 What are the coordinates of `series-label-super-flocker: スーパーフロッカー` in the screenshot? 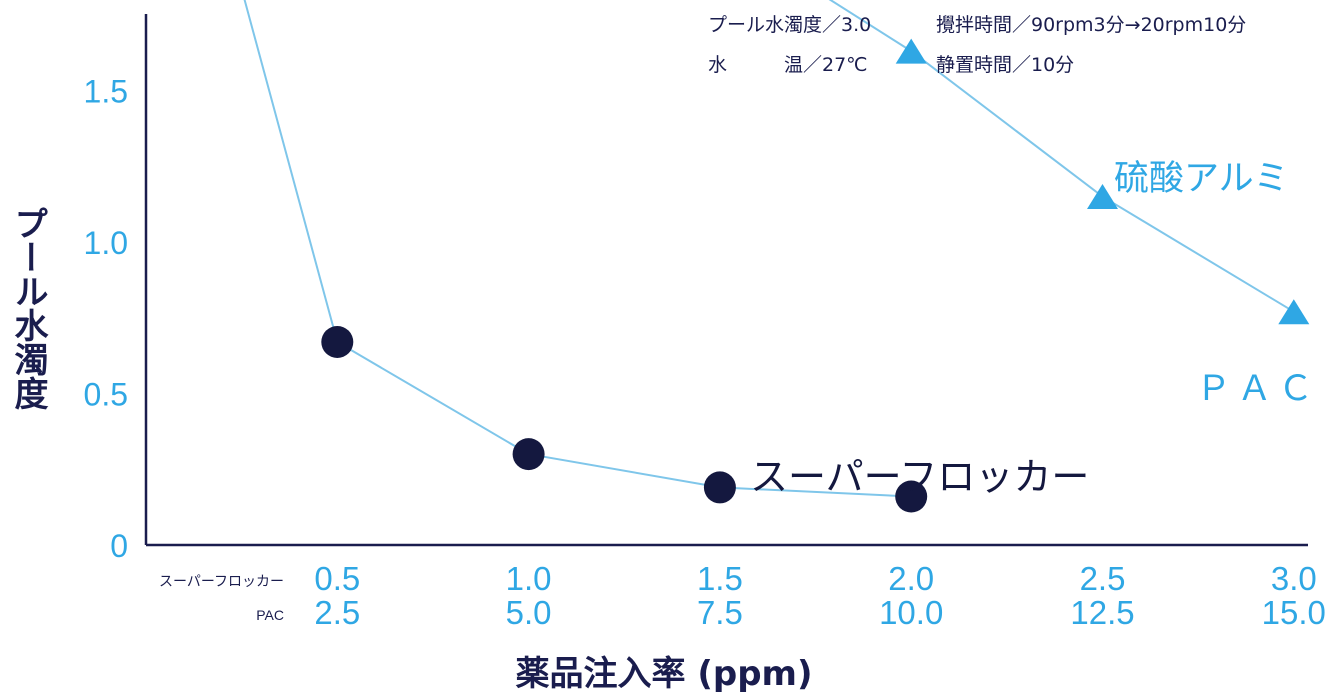 It's located at (920, 477).